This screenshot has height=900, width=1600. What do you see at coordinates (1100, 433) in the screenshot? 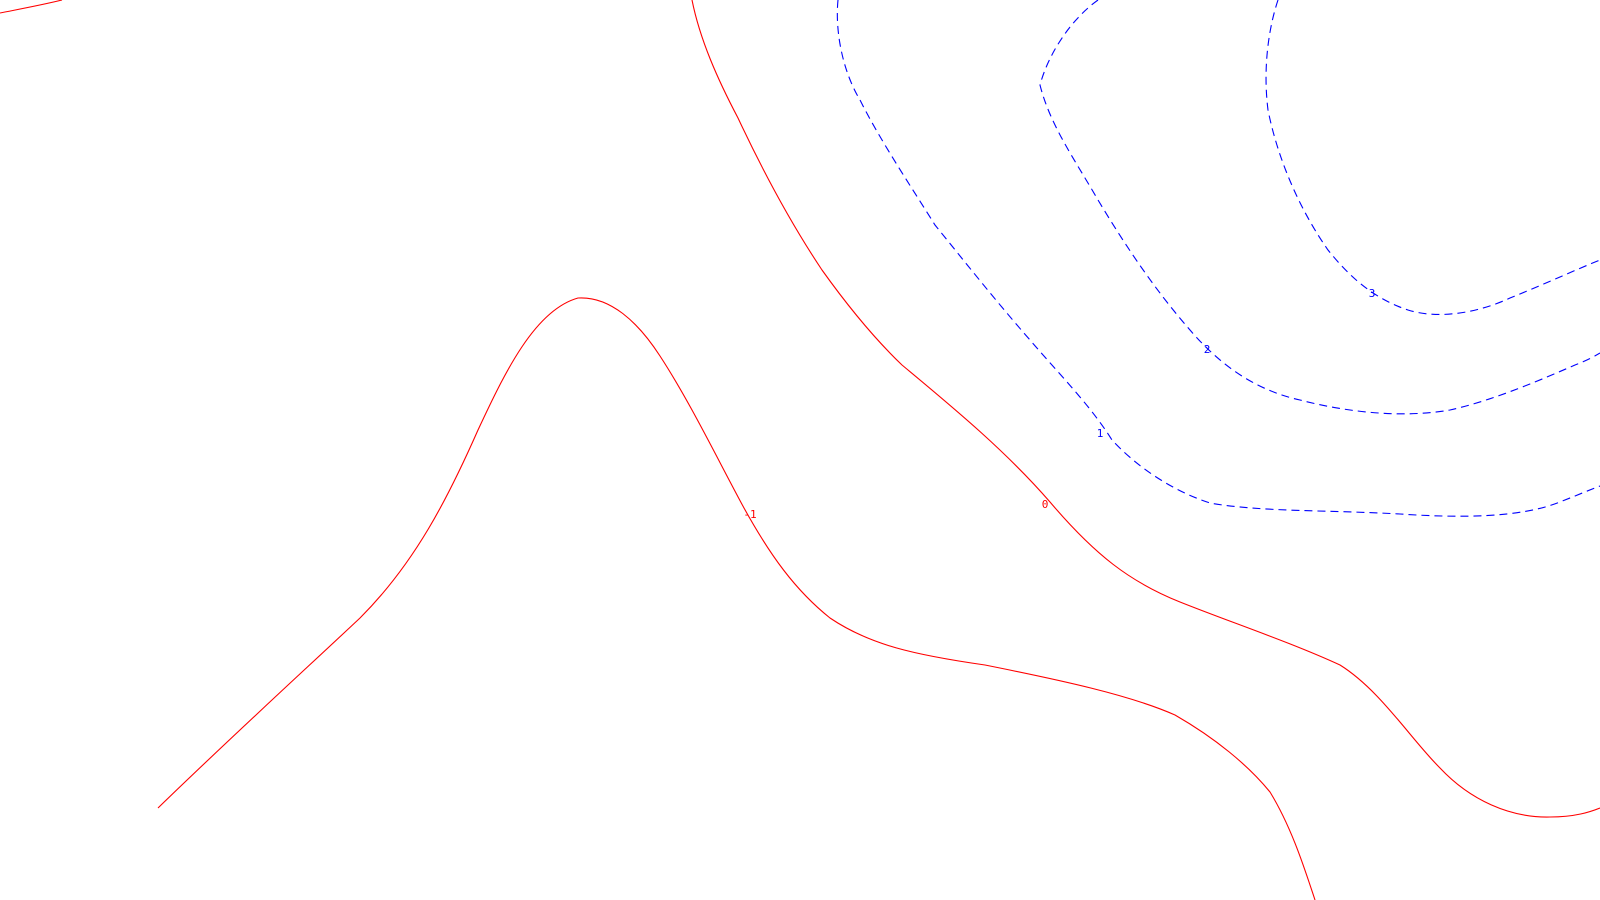
I see `contour-label-1: 1` at bounding box center [1100, 433].